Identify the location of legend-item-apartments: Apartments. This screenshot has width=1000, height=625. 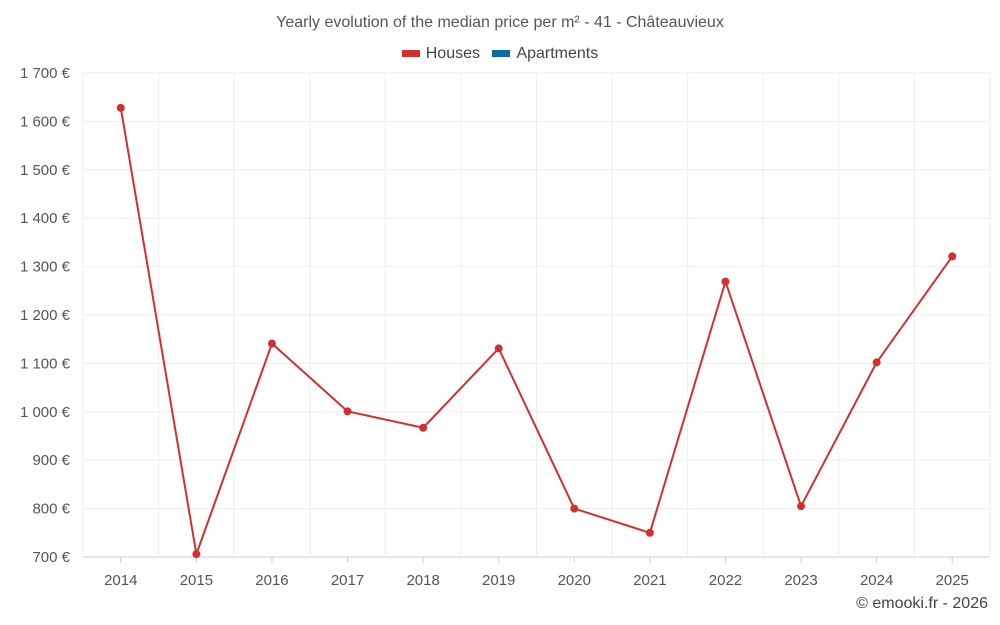
(545, 54).